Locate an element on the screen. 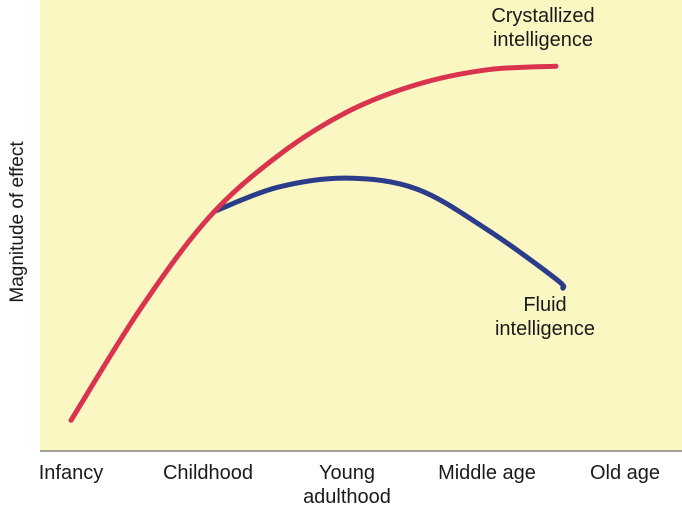 The image size is (682, 513). crystallized-intelligence-label: Crystallized intelligence is located at coordinates (542, 28).